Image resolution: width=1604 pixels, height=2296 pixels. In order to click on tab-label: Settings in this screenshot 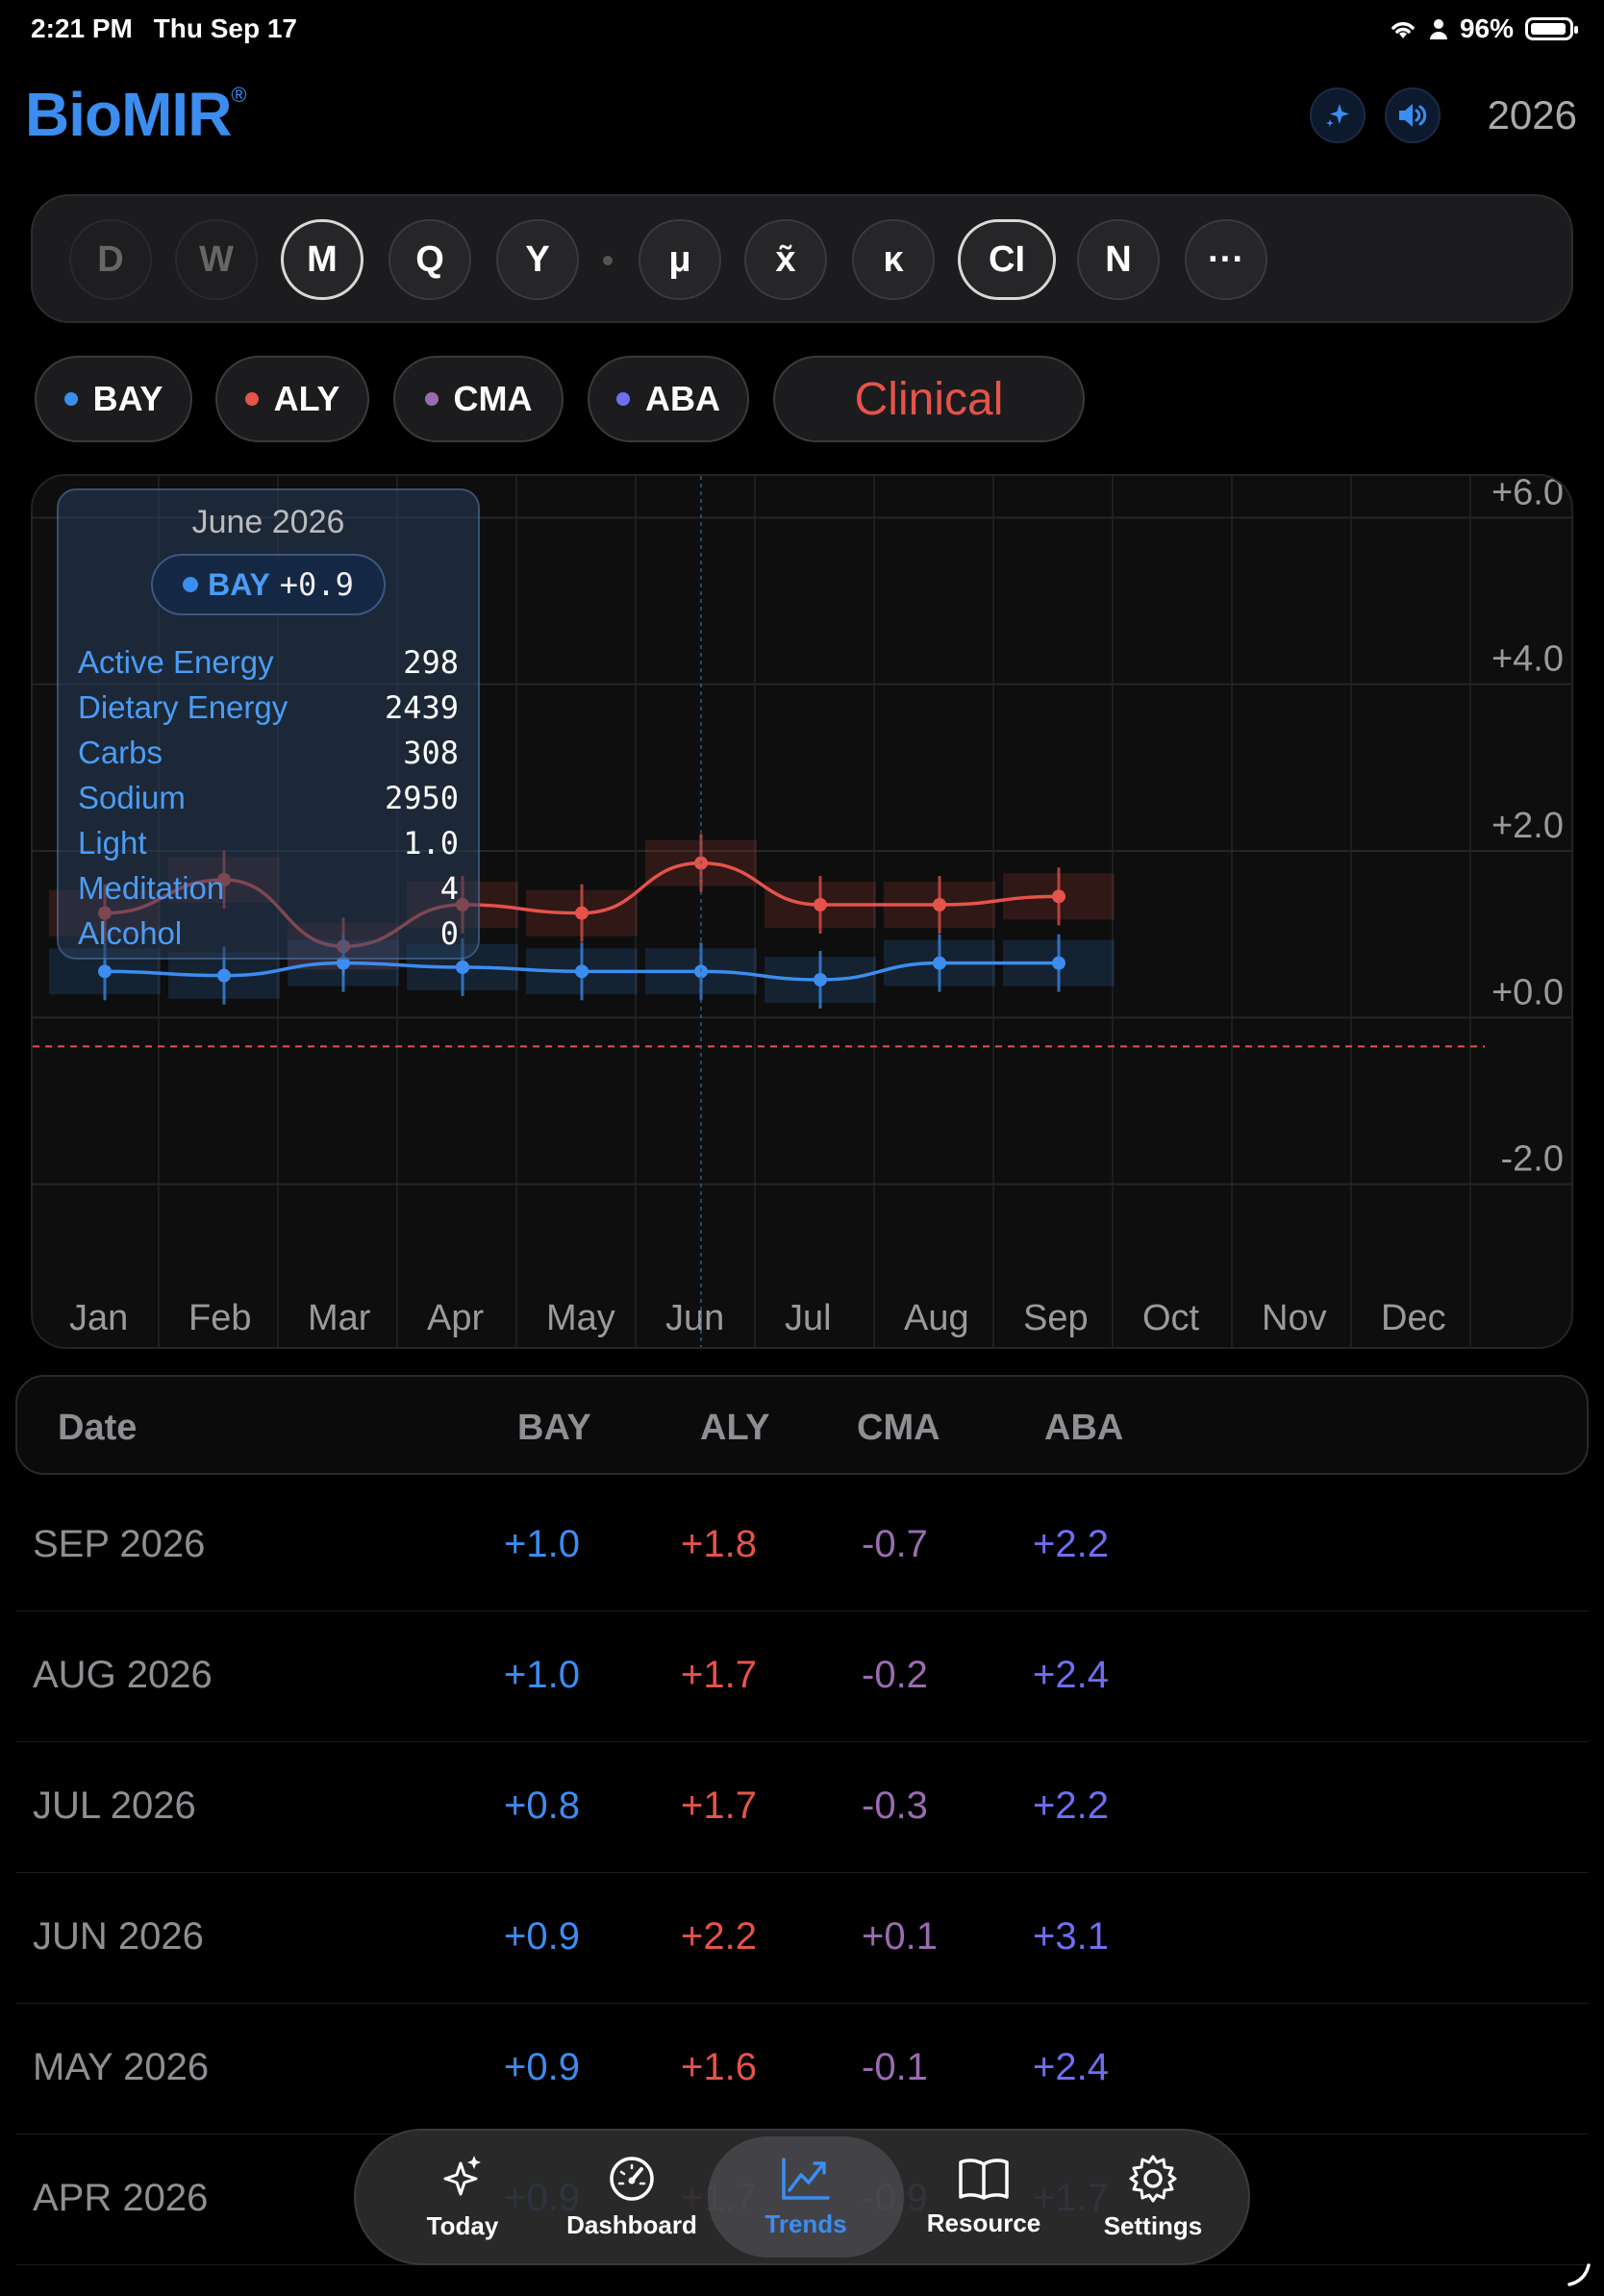, I will do `click(1153, 2225)`.